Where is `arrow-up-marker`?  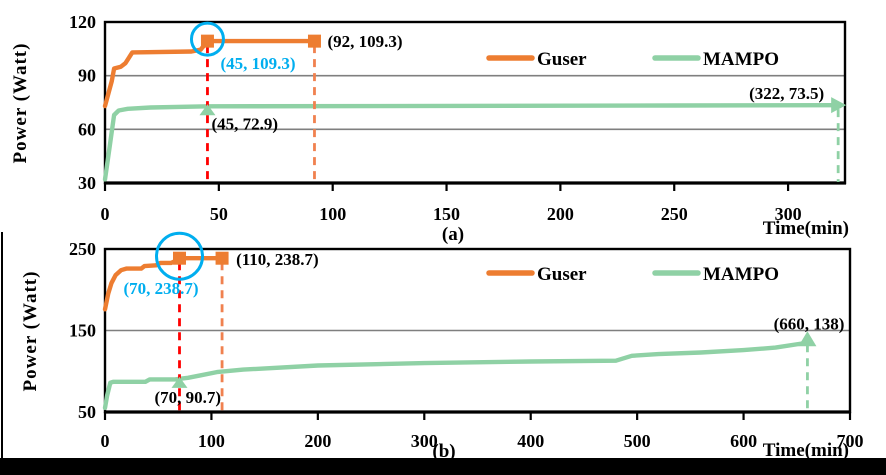
arrow-up-marker is located at coordinates (807, 339).